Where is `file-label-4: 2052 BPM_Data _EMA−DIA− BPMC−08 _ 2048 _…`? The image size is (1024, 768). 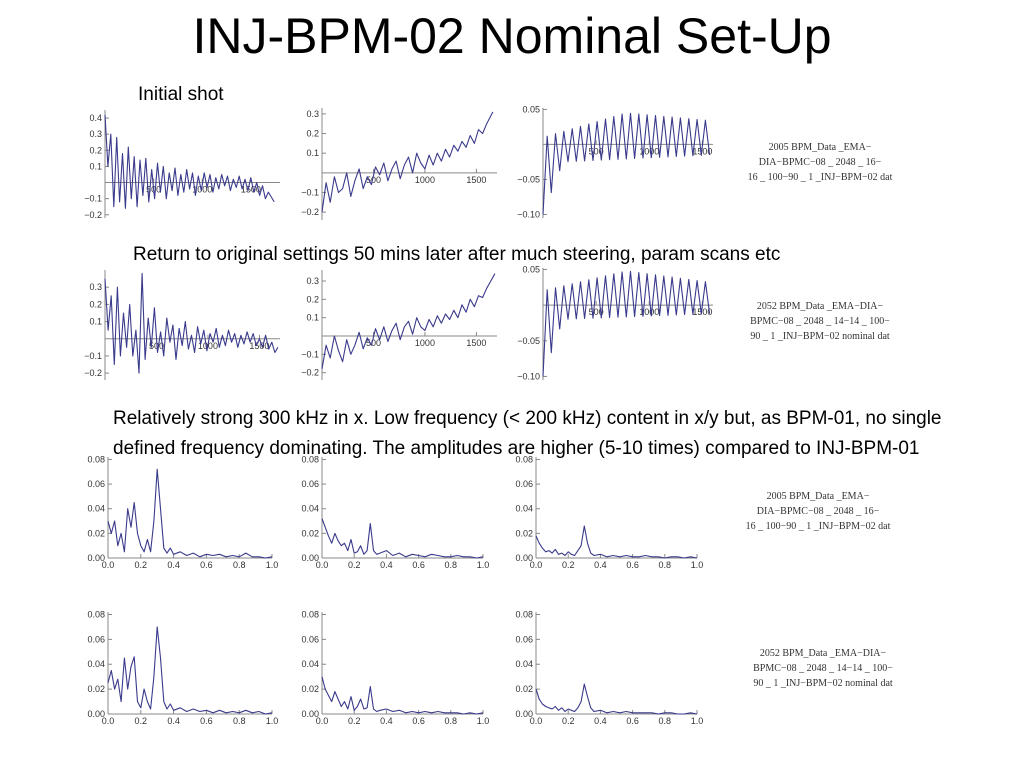 file-label-4: 2052 BPM_Data _EMA−DIA− BPMC−08 _ 2048 _… is located at coordinates (823, 668).